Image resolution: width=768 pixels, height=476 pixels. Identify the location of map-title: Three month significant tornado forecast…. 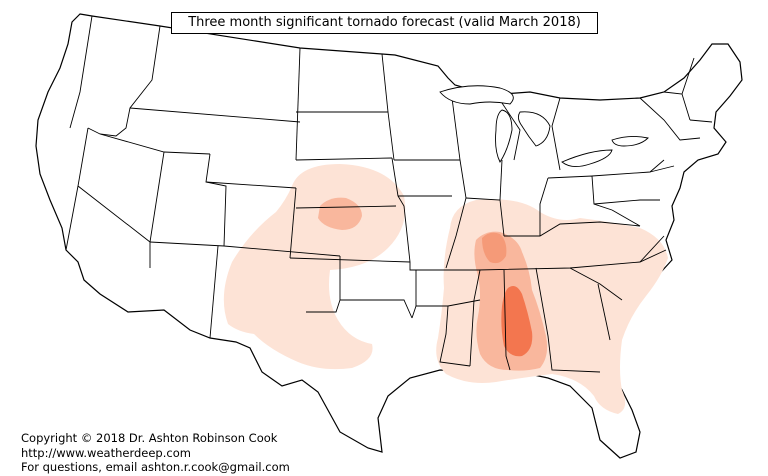
(384, 23).